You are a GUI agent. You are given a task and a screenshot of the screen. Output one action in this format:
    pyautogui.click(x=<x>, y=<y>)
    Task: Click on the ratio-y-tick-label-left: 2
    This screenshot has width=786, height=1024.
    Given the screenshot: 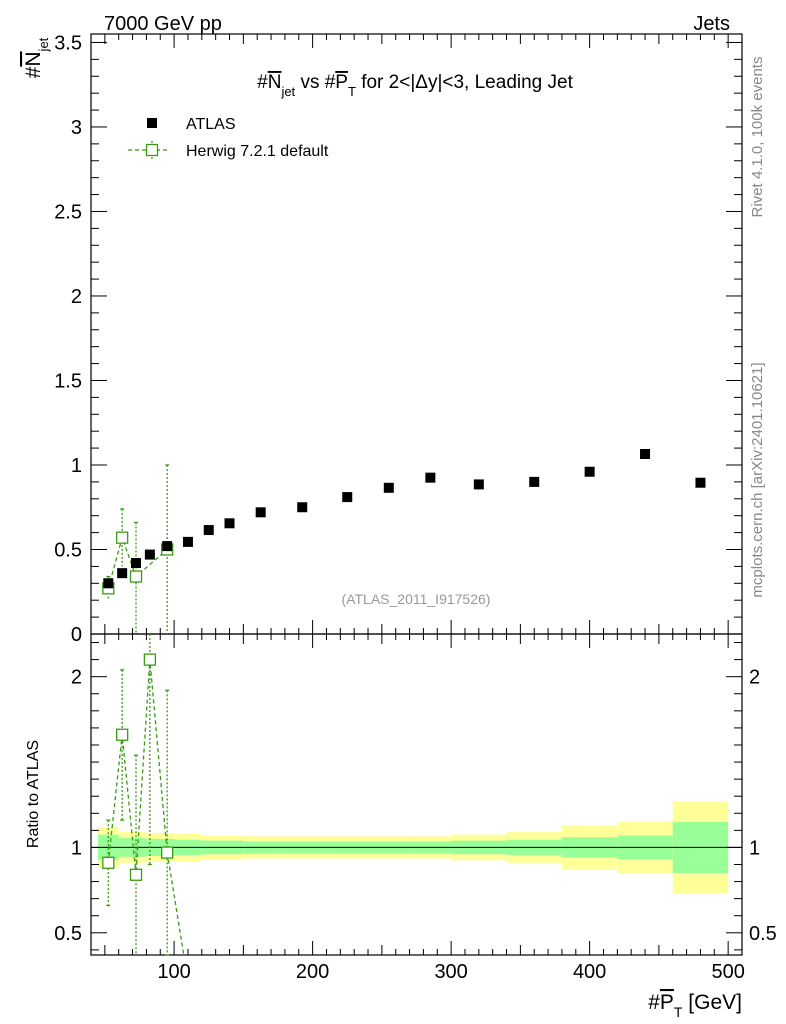 What is the action you would take?
    pyautogui.click(x=76, y=678)
    